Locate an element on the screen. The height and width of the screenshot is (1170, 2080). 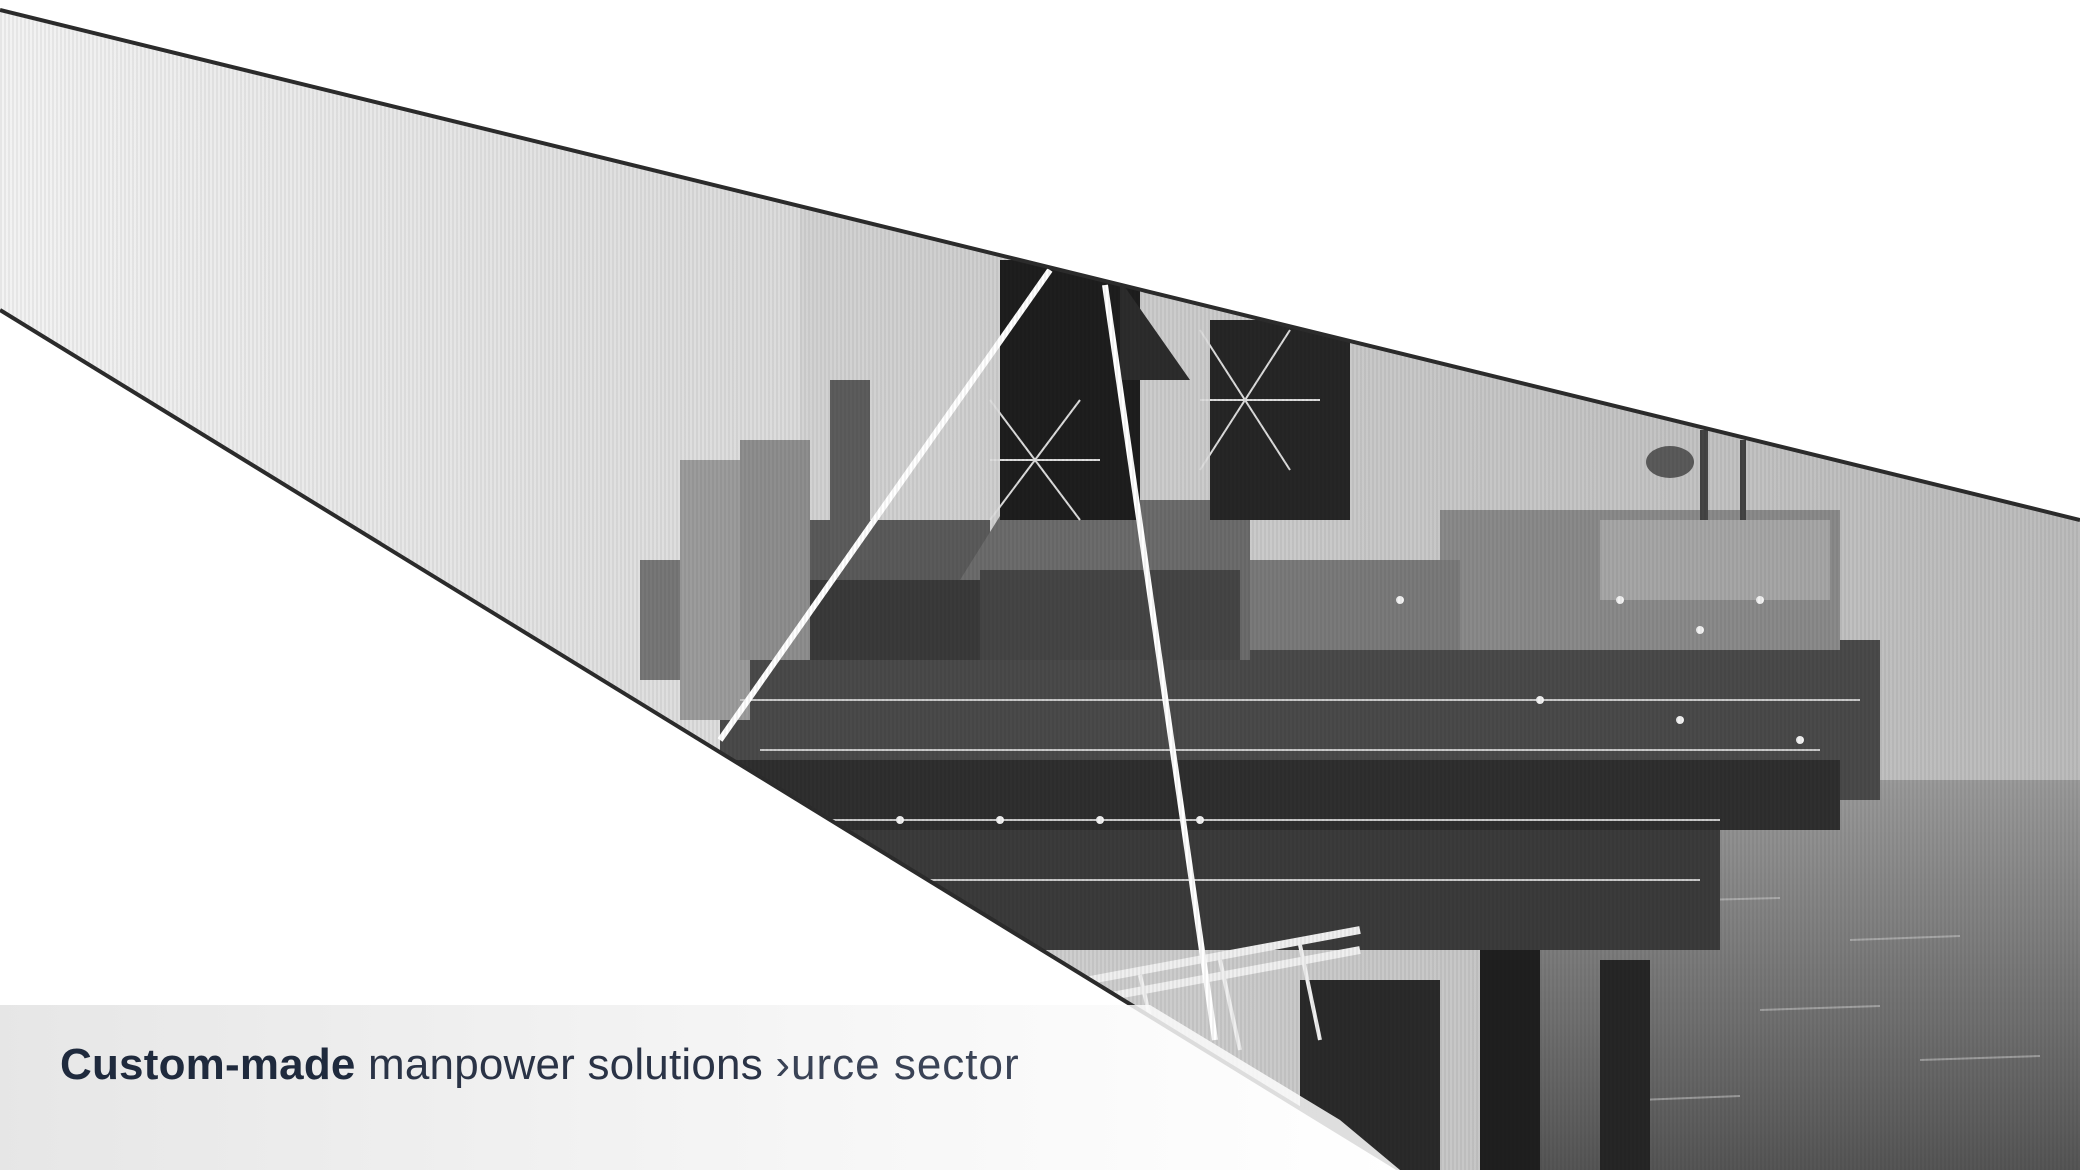
caption-band is located at coordinates (700, 1087).